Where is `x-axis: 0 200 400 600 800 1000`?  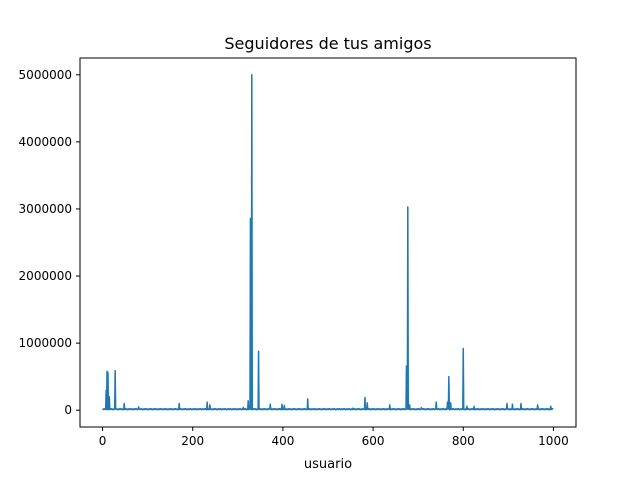 x-axis: 0 200 400 600 800 1000 is located at coordinates (334, 437).